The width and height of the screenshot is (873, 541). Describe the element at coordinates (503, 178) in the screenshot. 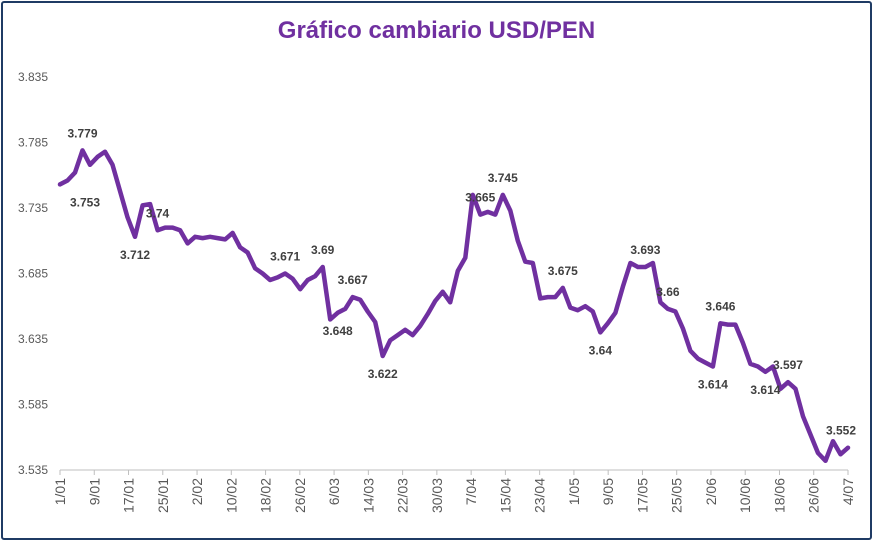

I see `data-label: 3.745` at that location.